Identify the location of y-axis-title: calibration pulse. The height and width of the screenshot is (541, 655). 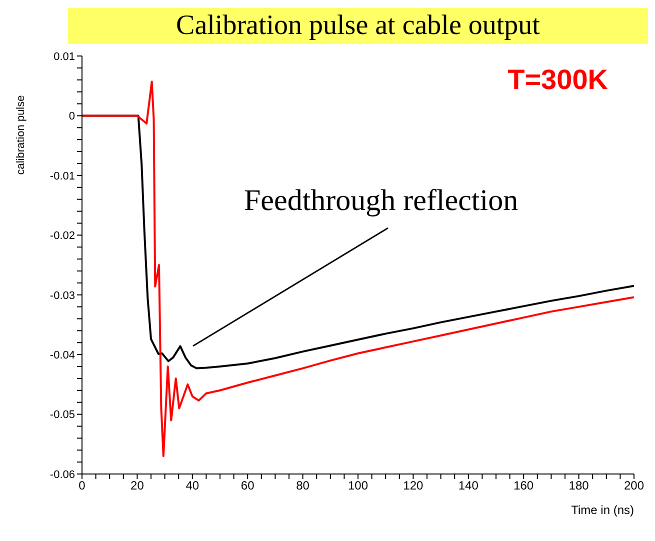
(20, 135).